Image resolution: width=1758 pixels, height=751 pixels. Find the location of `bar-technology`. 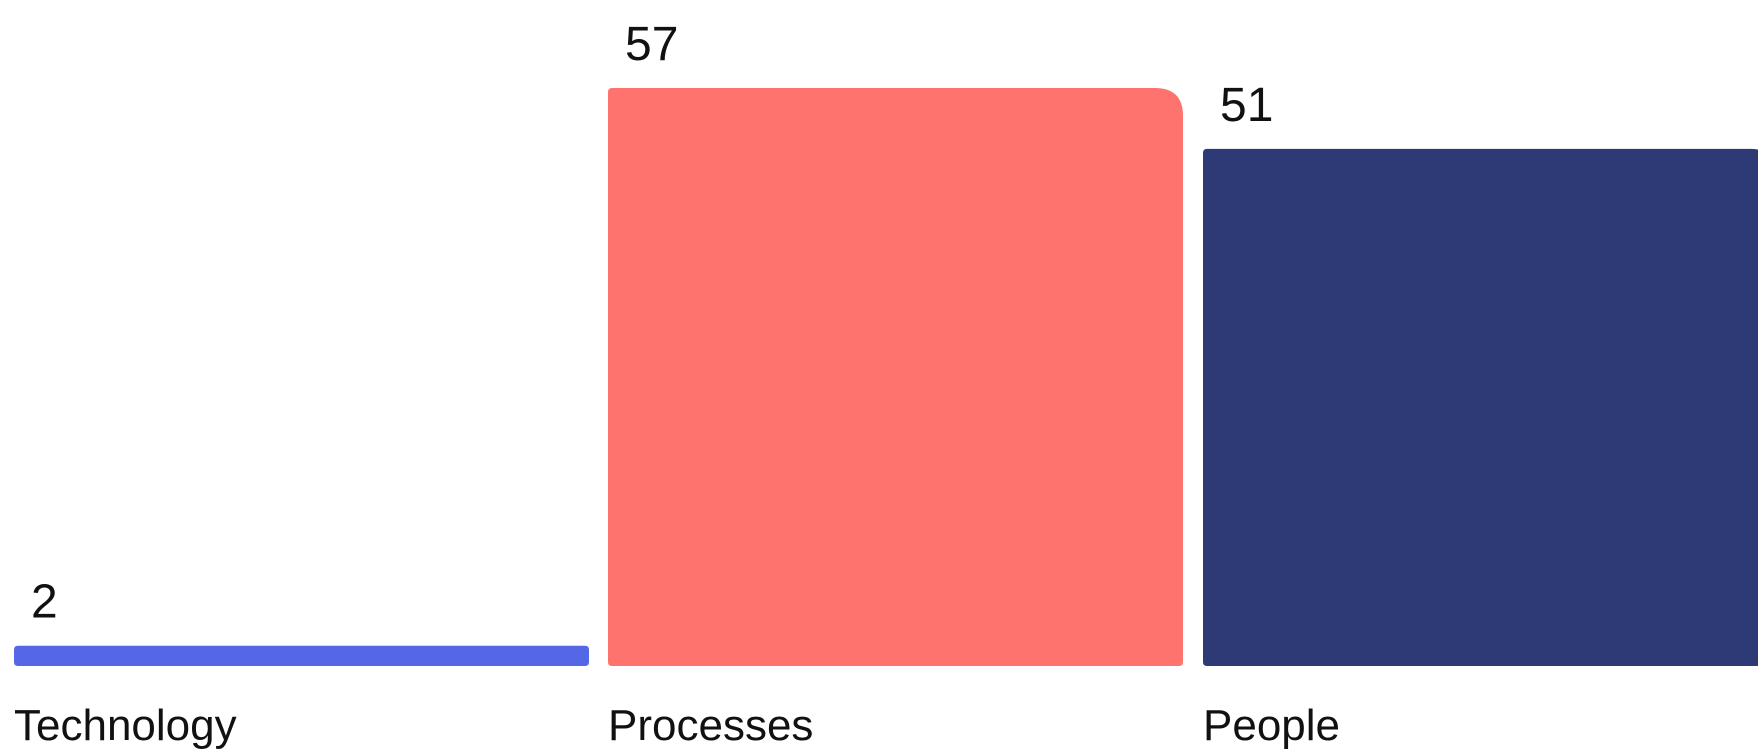

bar-technology is located at coordinates (301, 655).